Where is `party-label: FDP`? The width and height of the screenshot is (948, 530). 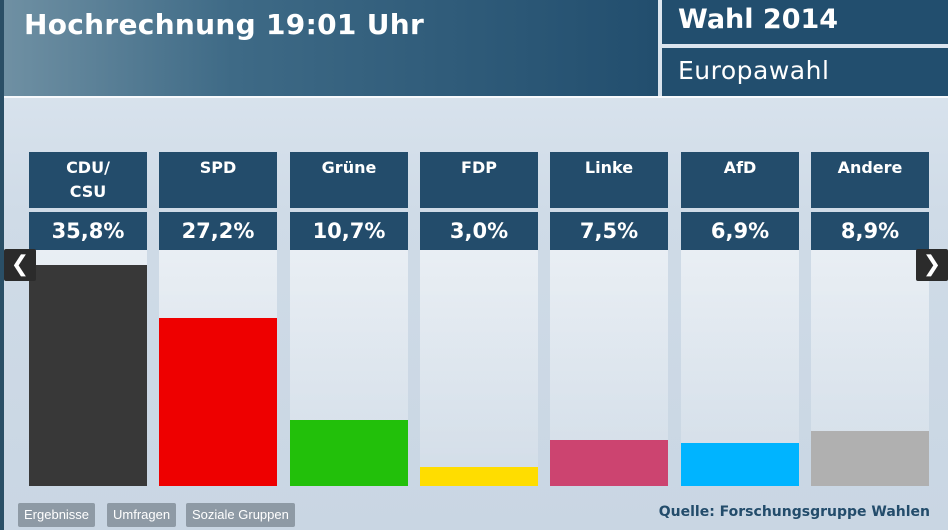 party-label: FDP is located at coordinates (479, 180).